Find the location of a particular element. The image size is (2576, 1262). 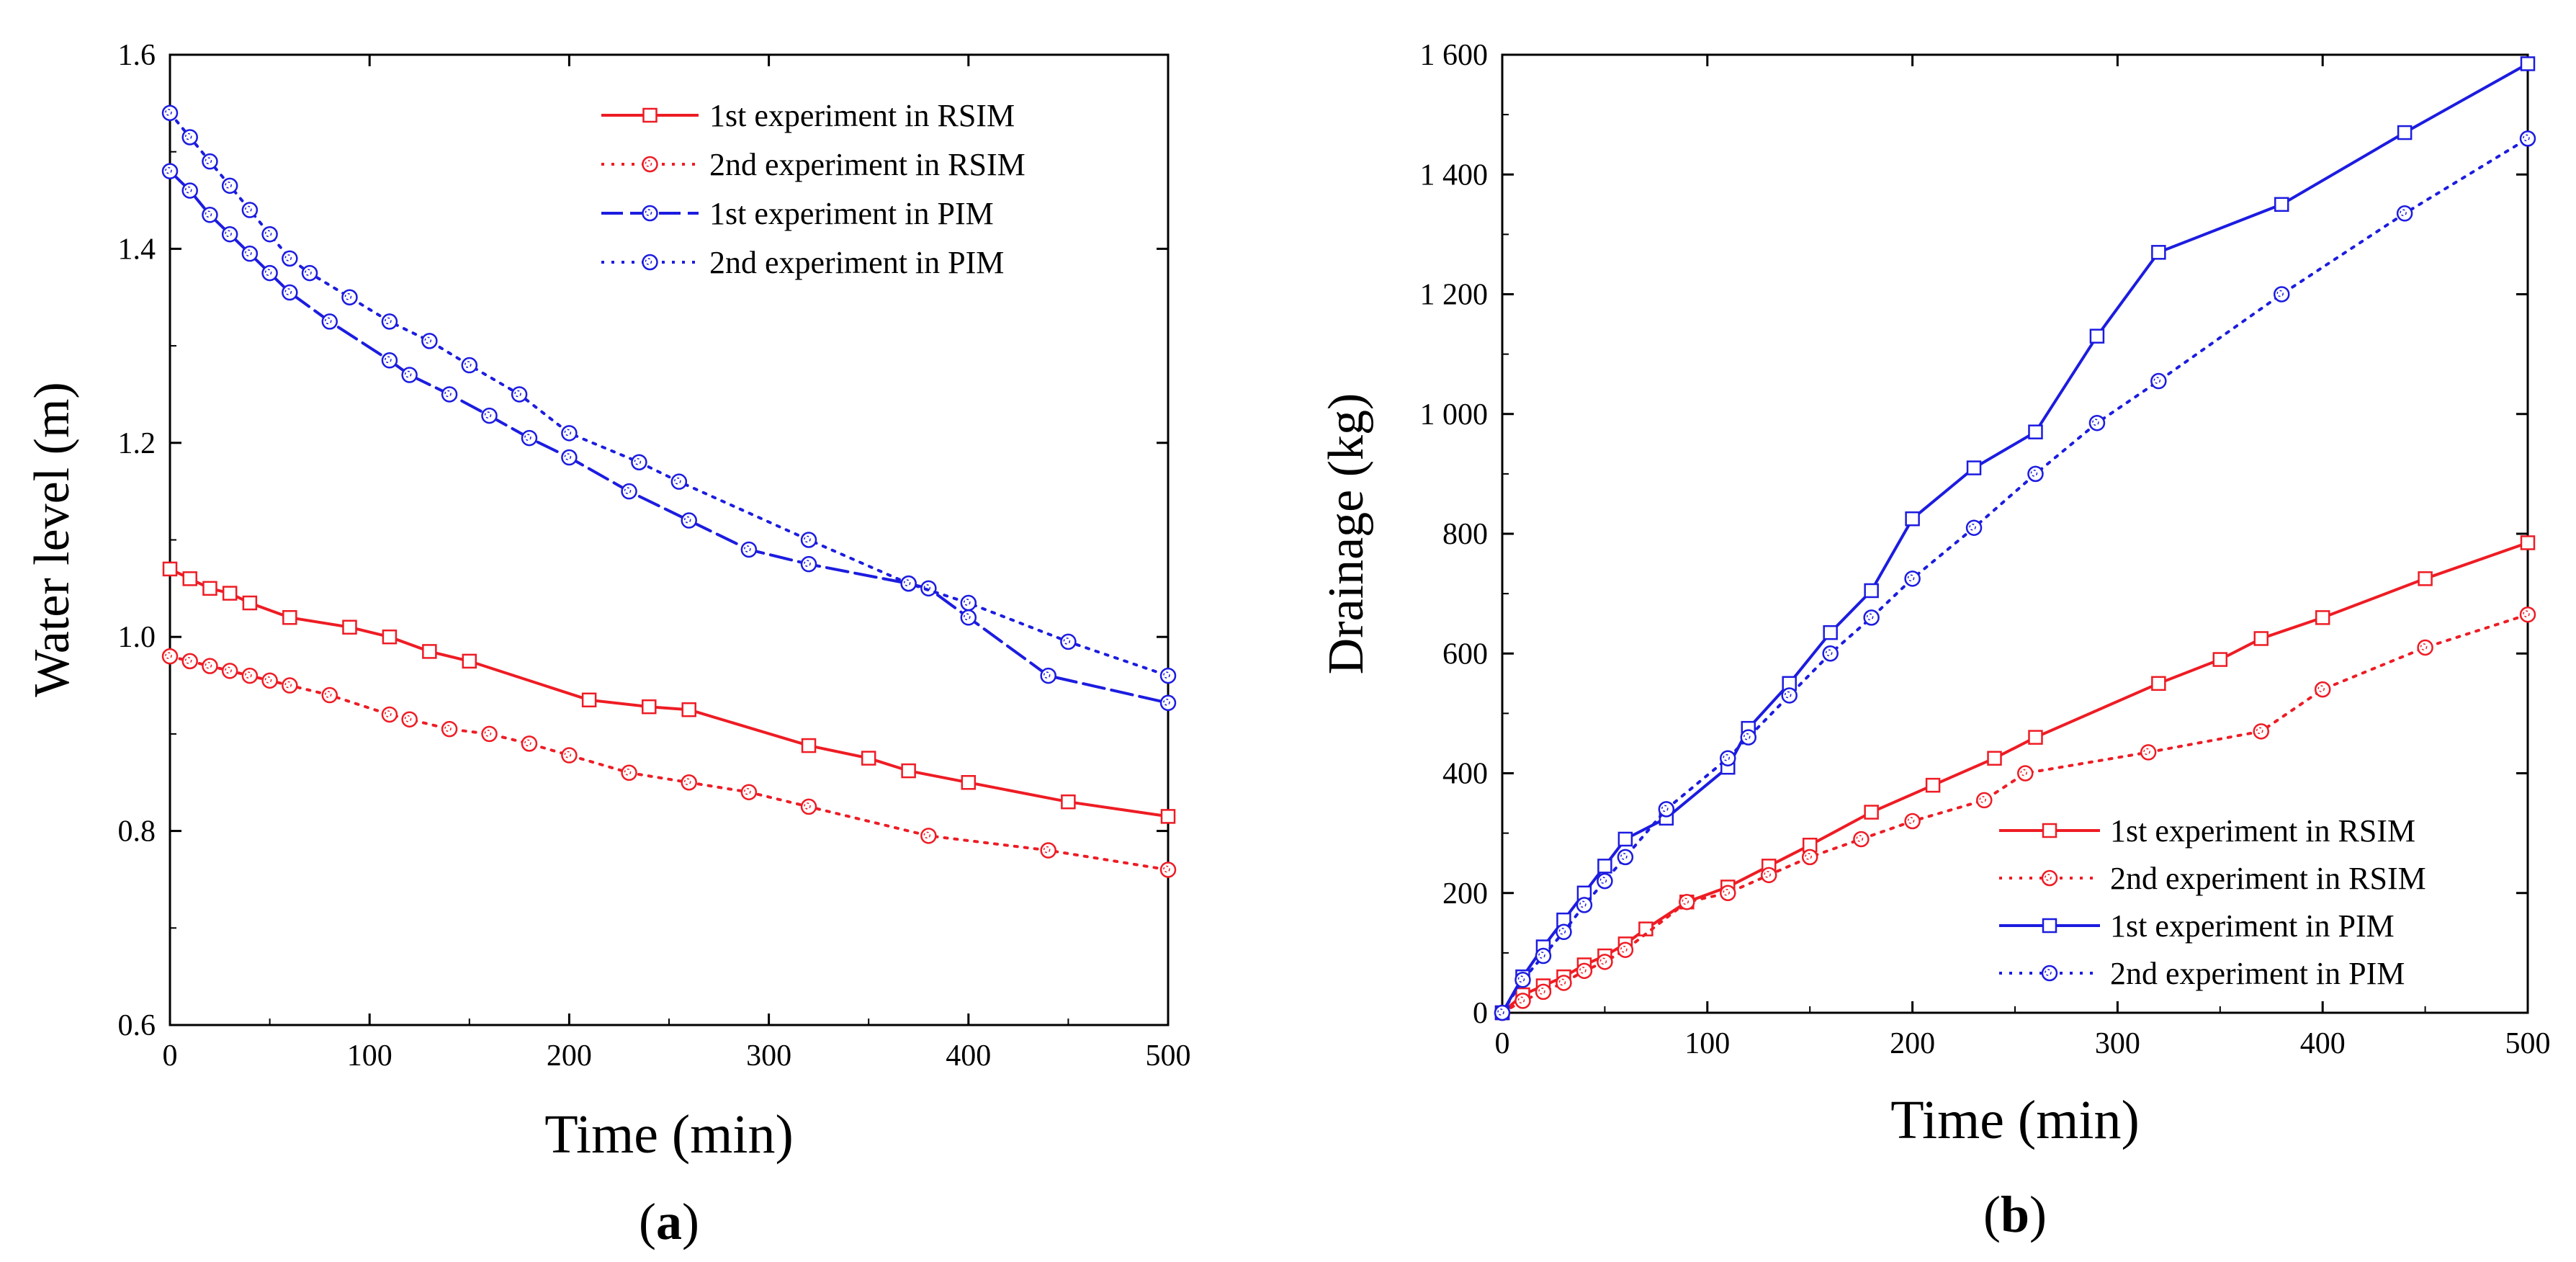

x-tick-label-b: 200 is located at coordinates (1912, 1044).